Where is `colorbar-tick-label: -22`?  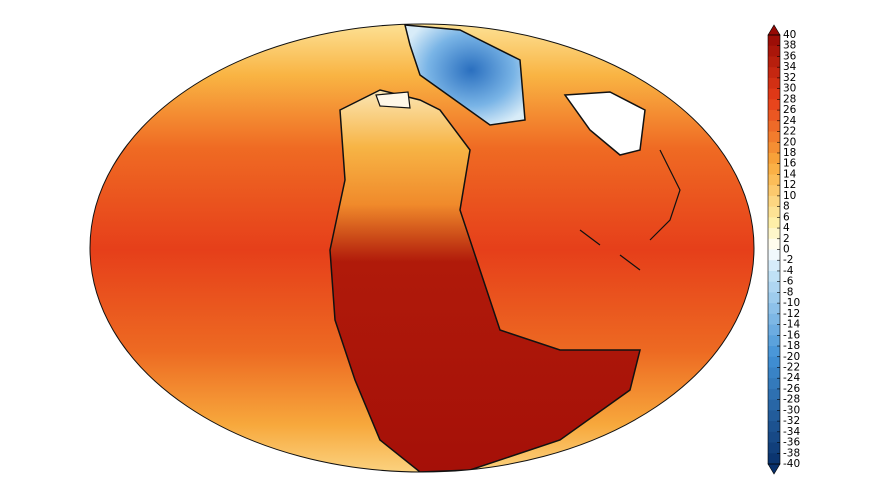
colorbar-tick-label: -22 is located at coordinates (791, 367).